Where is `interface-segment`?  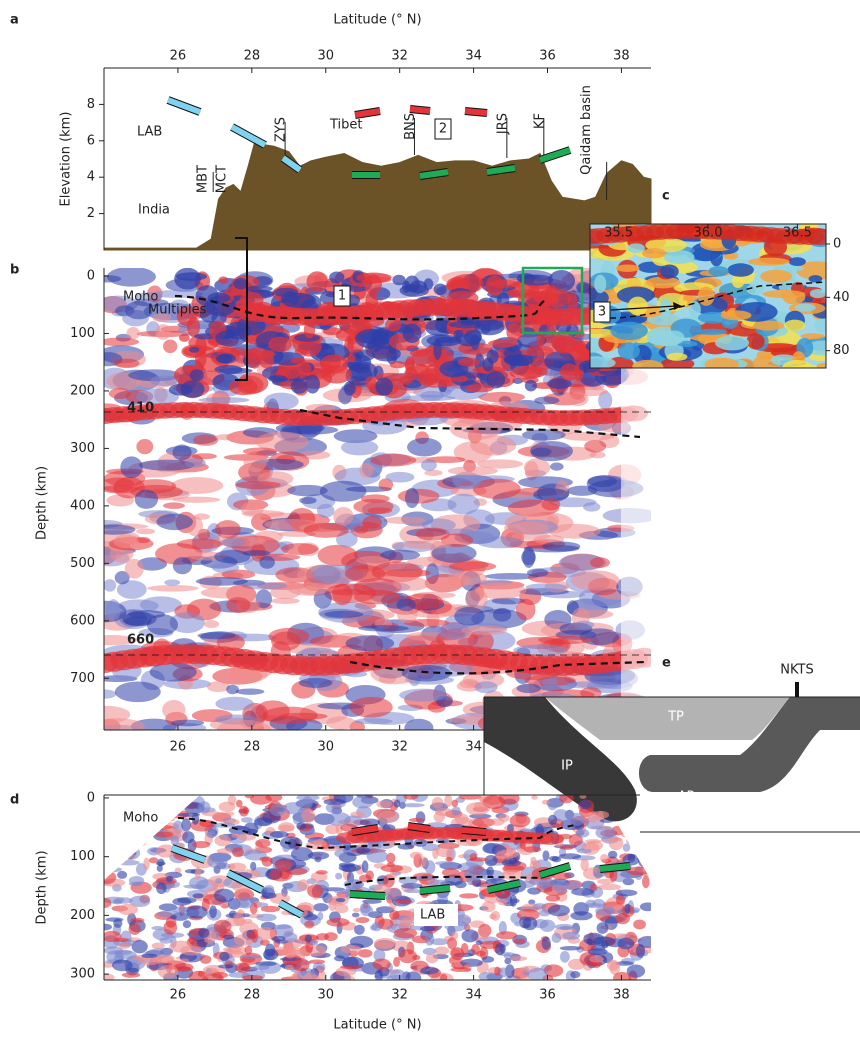 interface-segment is located at coordinates (435, 889).